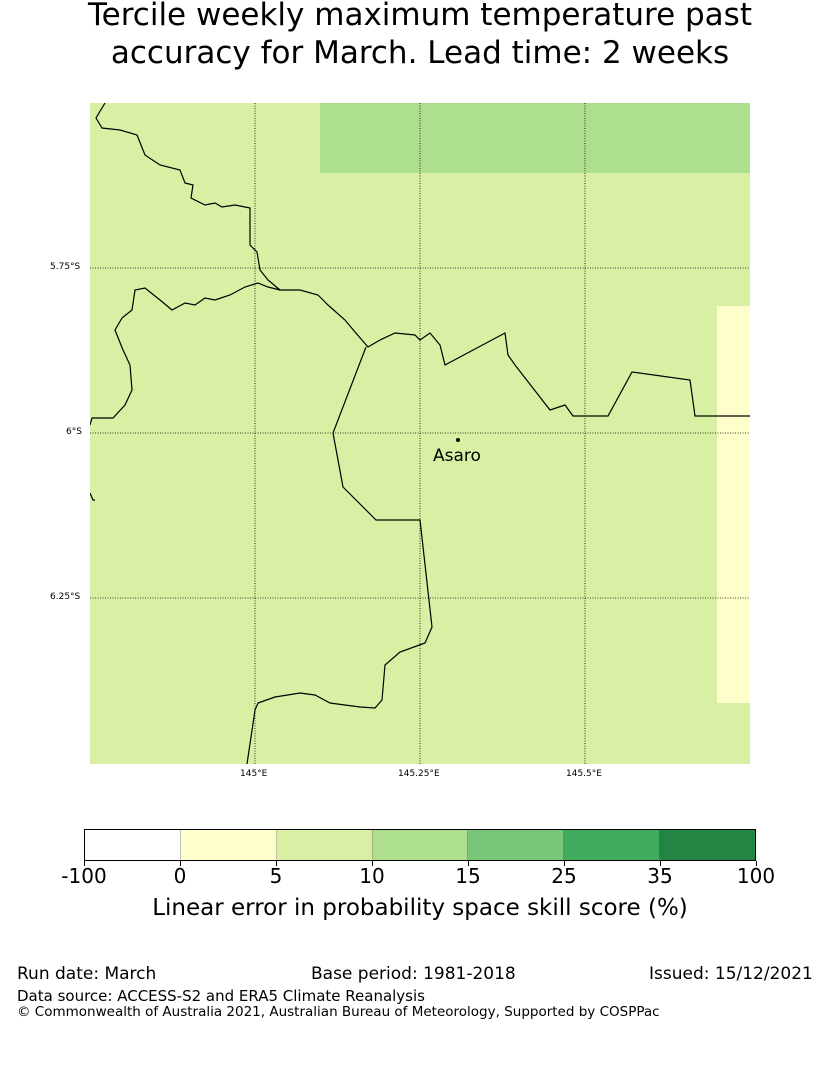  I want to click on lower-skill-area, so click(733, 504).